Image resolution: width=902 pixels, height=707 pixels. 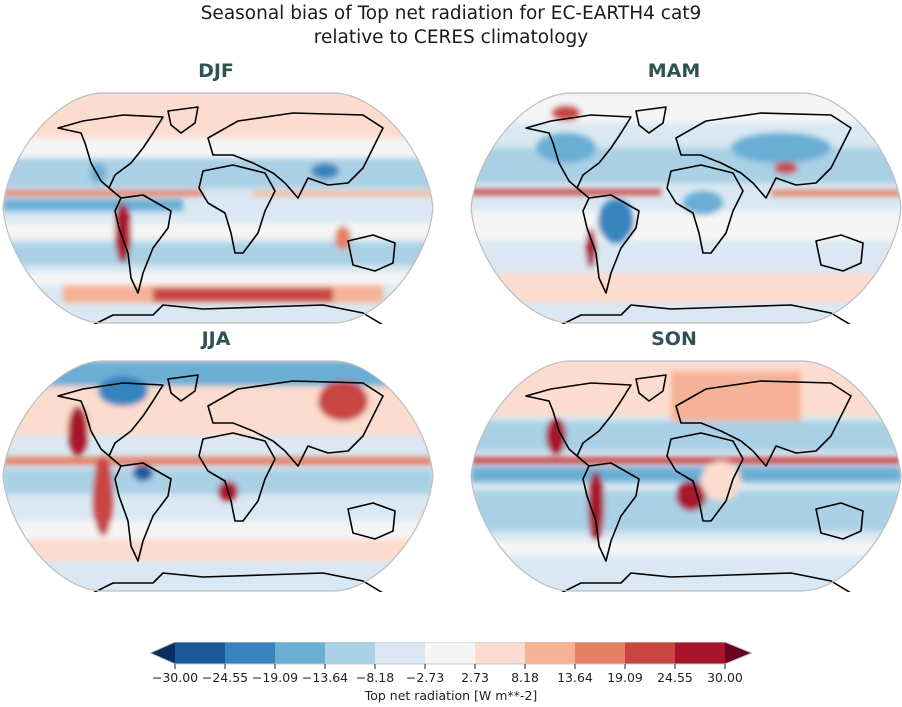 What do you see at coordinates (525, 677) in the screenshot?
I see `colorbar-tick-label: 8.18` at bounding box center [525, 677].